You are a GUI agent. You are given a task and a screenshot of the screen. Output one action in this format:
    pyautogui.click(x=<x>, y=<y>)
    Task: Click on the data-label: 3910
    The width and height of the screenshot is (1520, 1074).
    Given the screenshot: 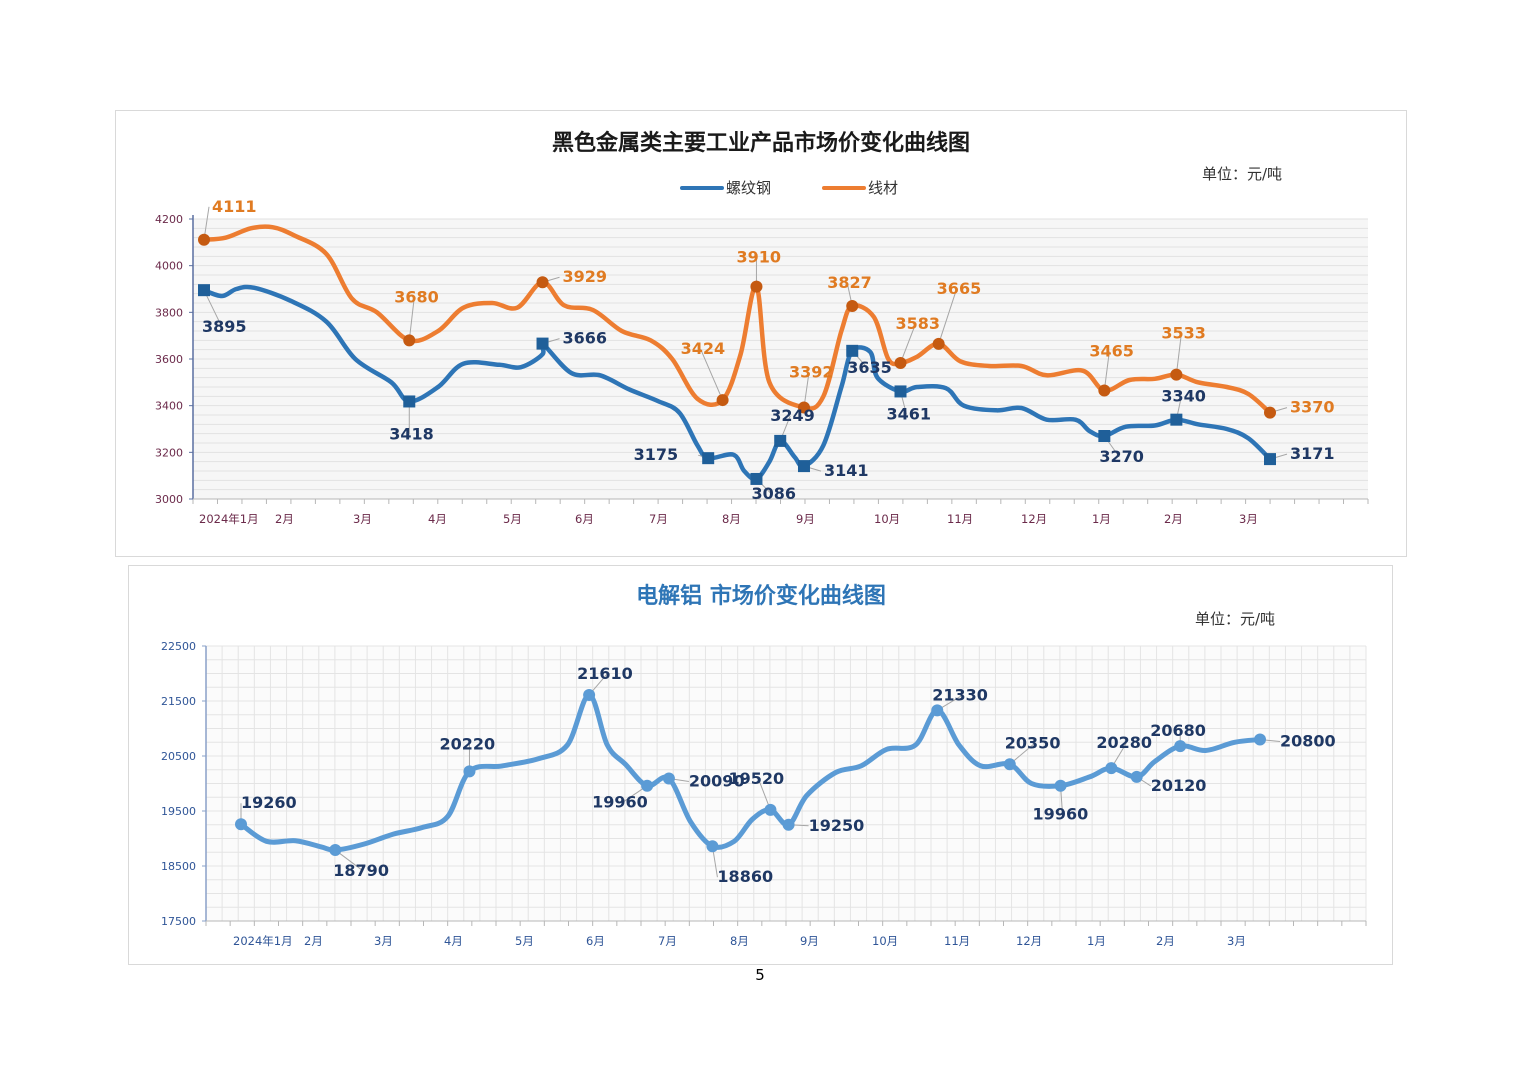 What is the action you would take?
    pyautogui.click(x=758, y=257)
    